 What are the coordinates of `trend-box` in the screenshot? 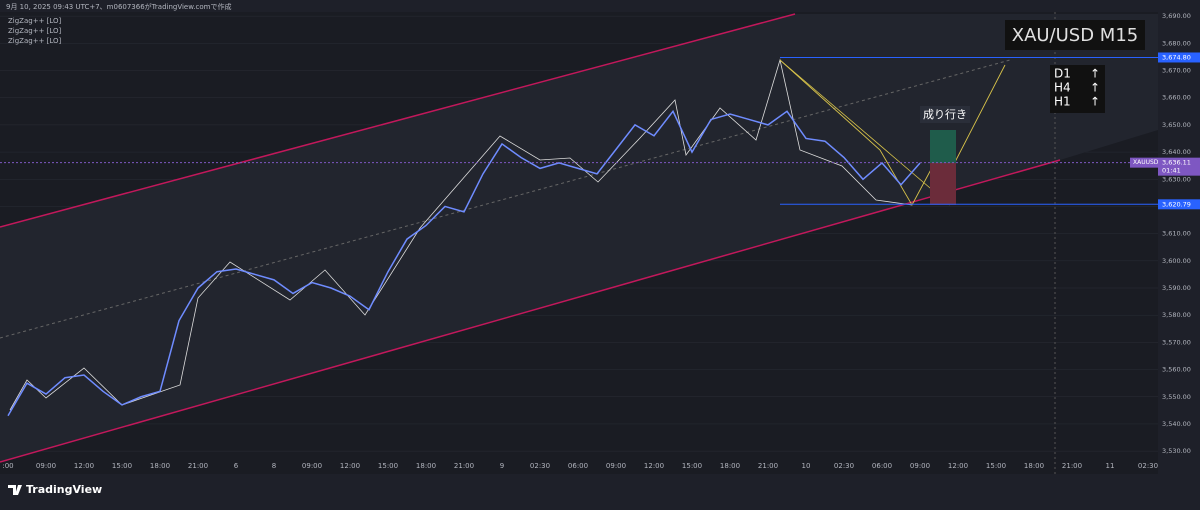 It's located at (1077, 89).